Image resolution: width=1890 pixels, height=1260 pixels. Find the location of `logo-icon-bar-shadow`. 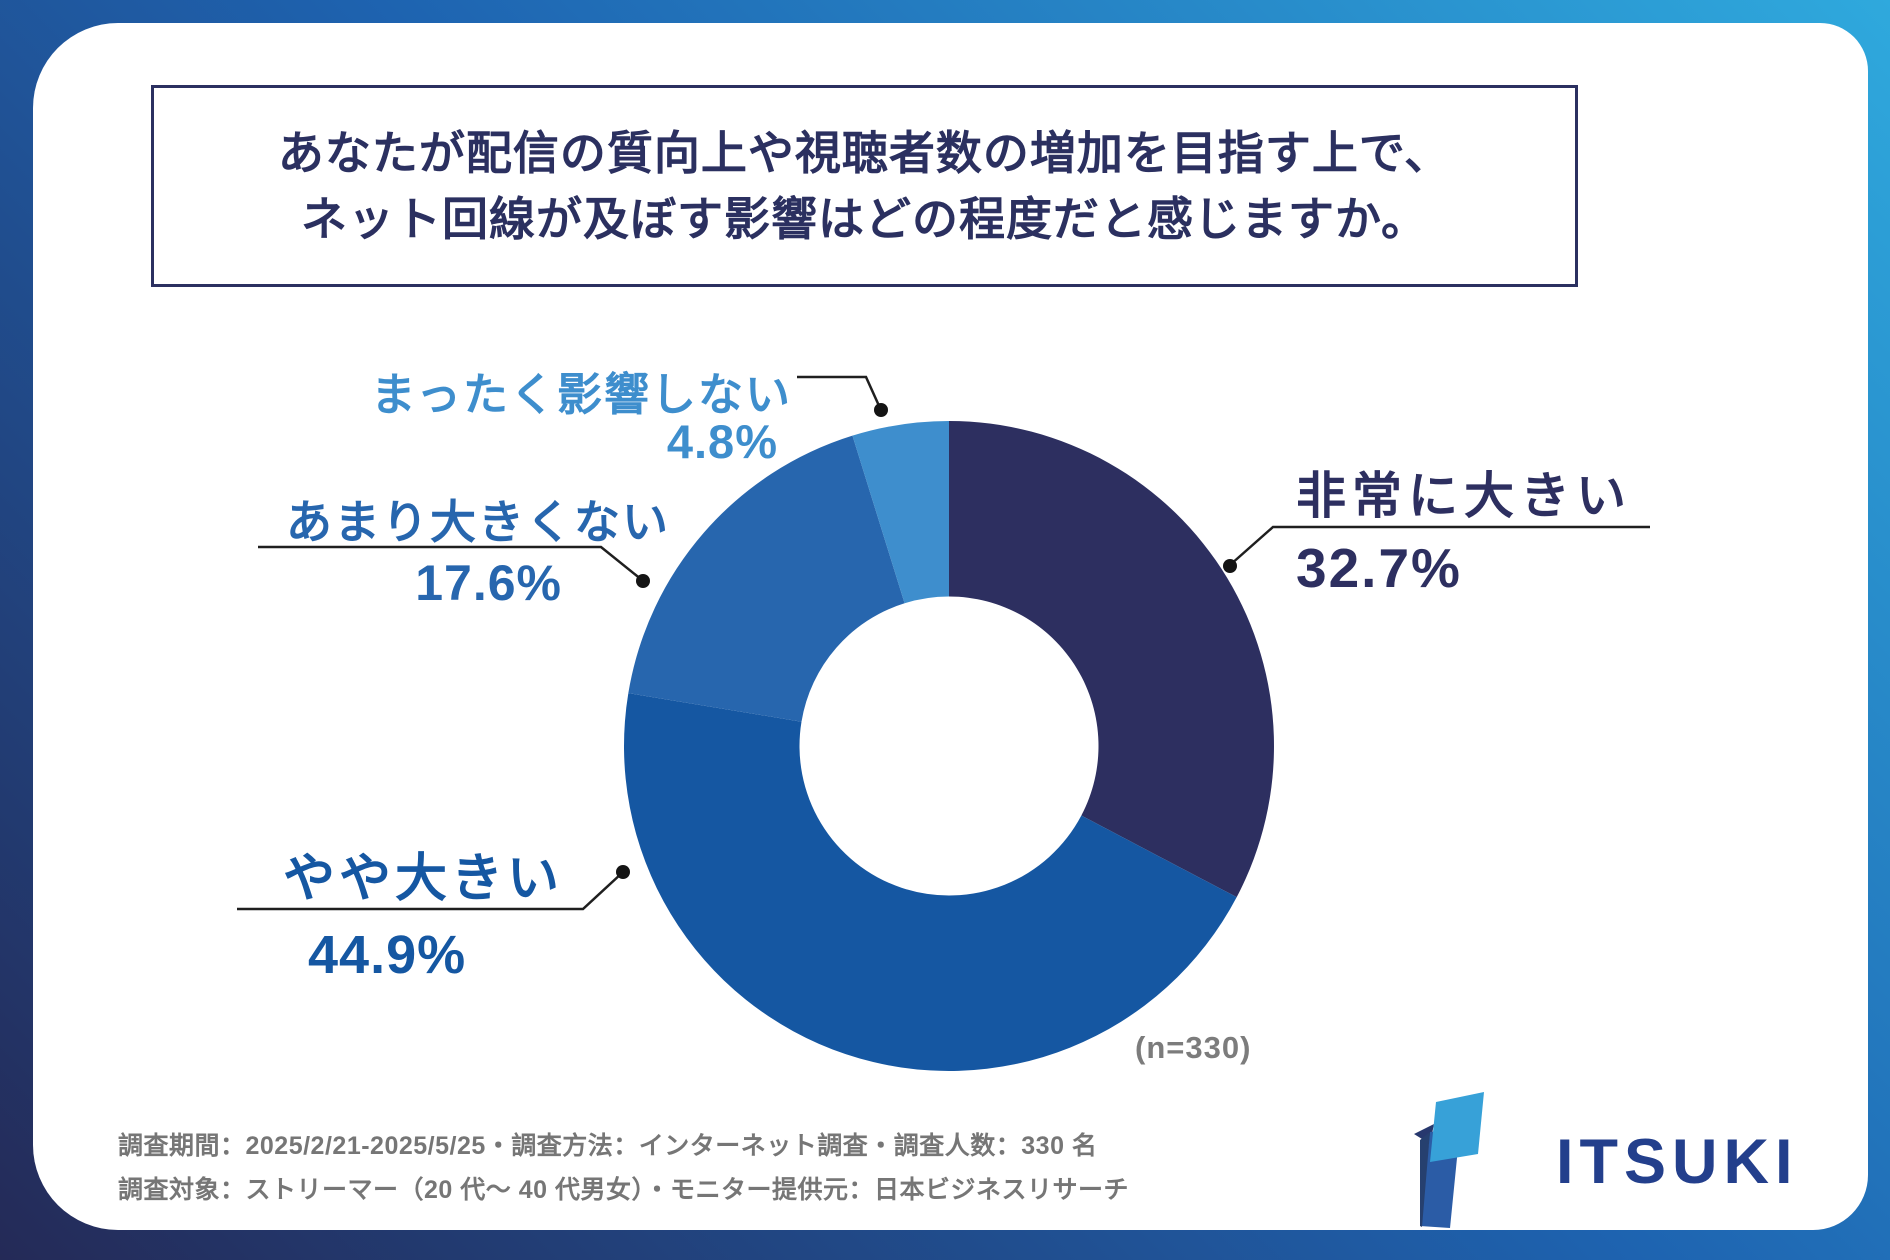

logo-icon-bar-shadow is located at coordinates (1425, 1179).